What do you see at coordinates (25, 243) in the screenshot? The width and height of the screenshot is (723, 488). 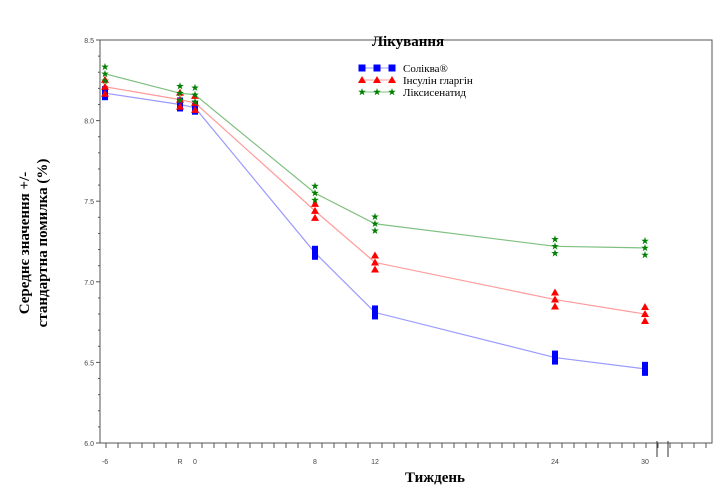 I see `y-axis-label-line1: Середнє значення +/-` at bounding box center [25, 243].